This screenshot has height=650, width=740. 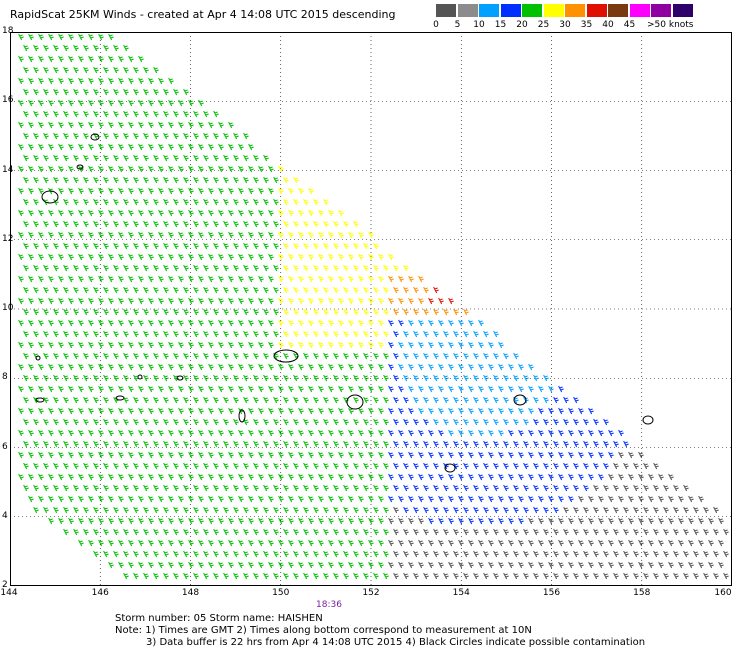 What do you see at coordinates (479, 25) in the screenshot?
I see `scale-tick-label: 10` at bounding box center [479, 25].